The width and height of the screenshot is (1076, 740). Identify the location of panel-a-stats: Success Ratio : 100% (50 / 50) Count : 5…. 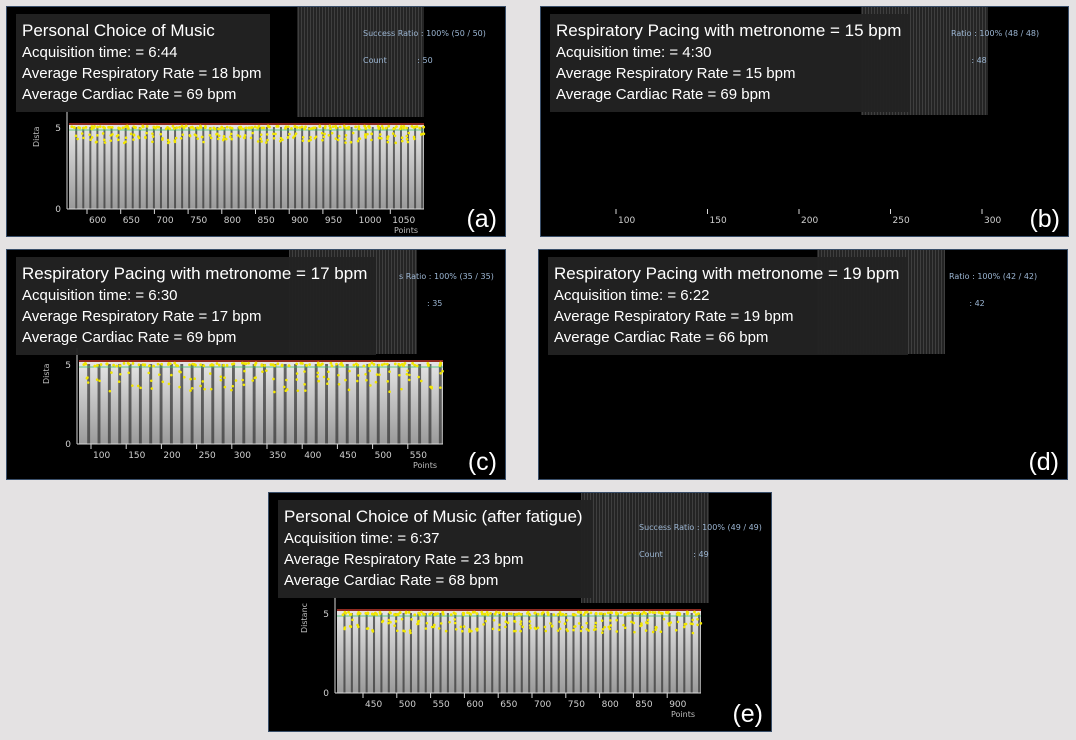
(424, 47).